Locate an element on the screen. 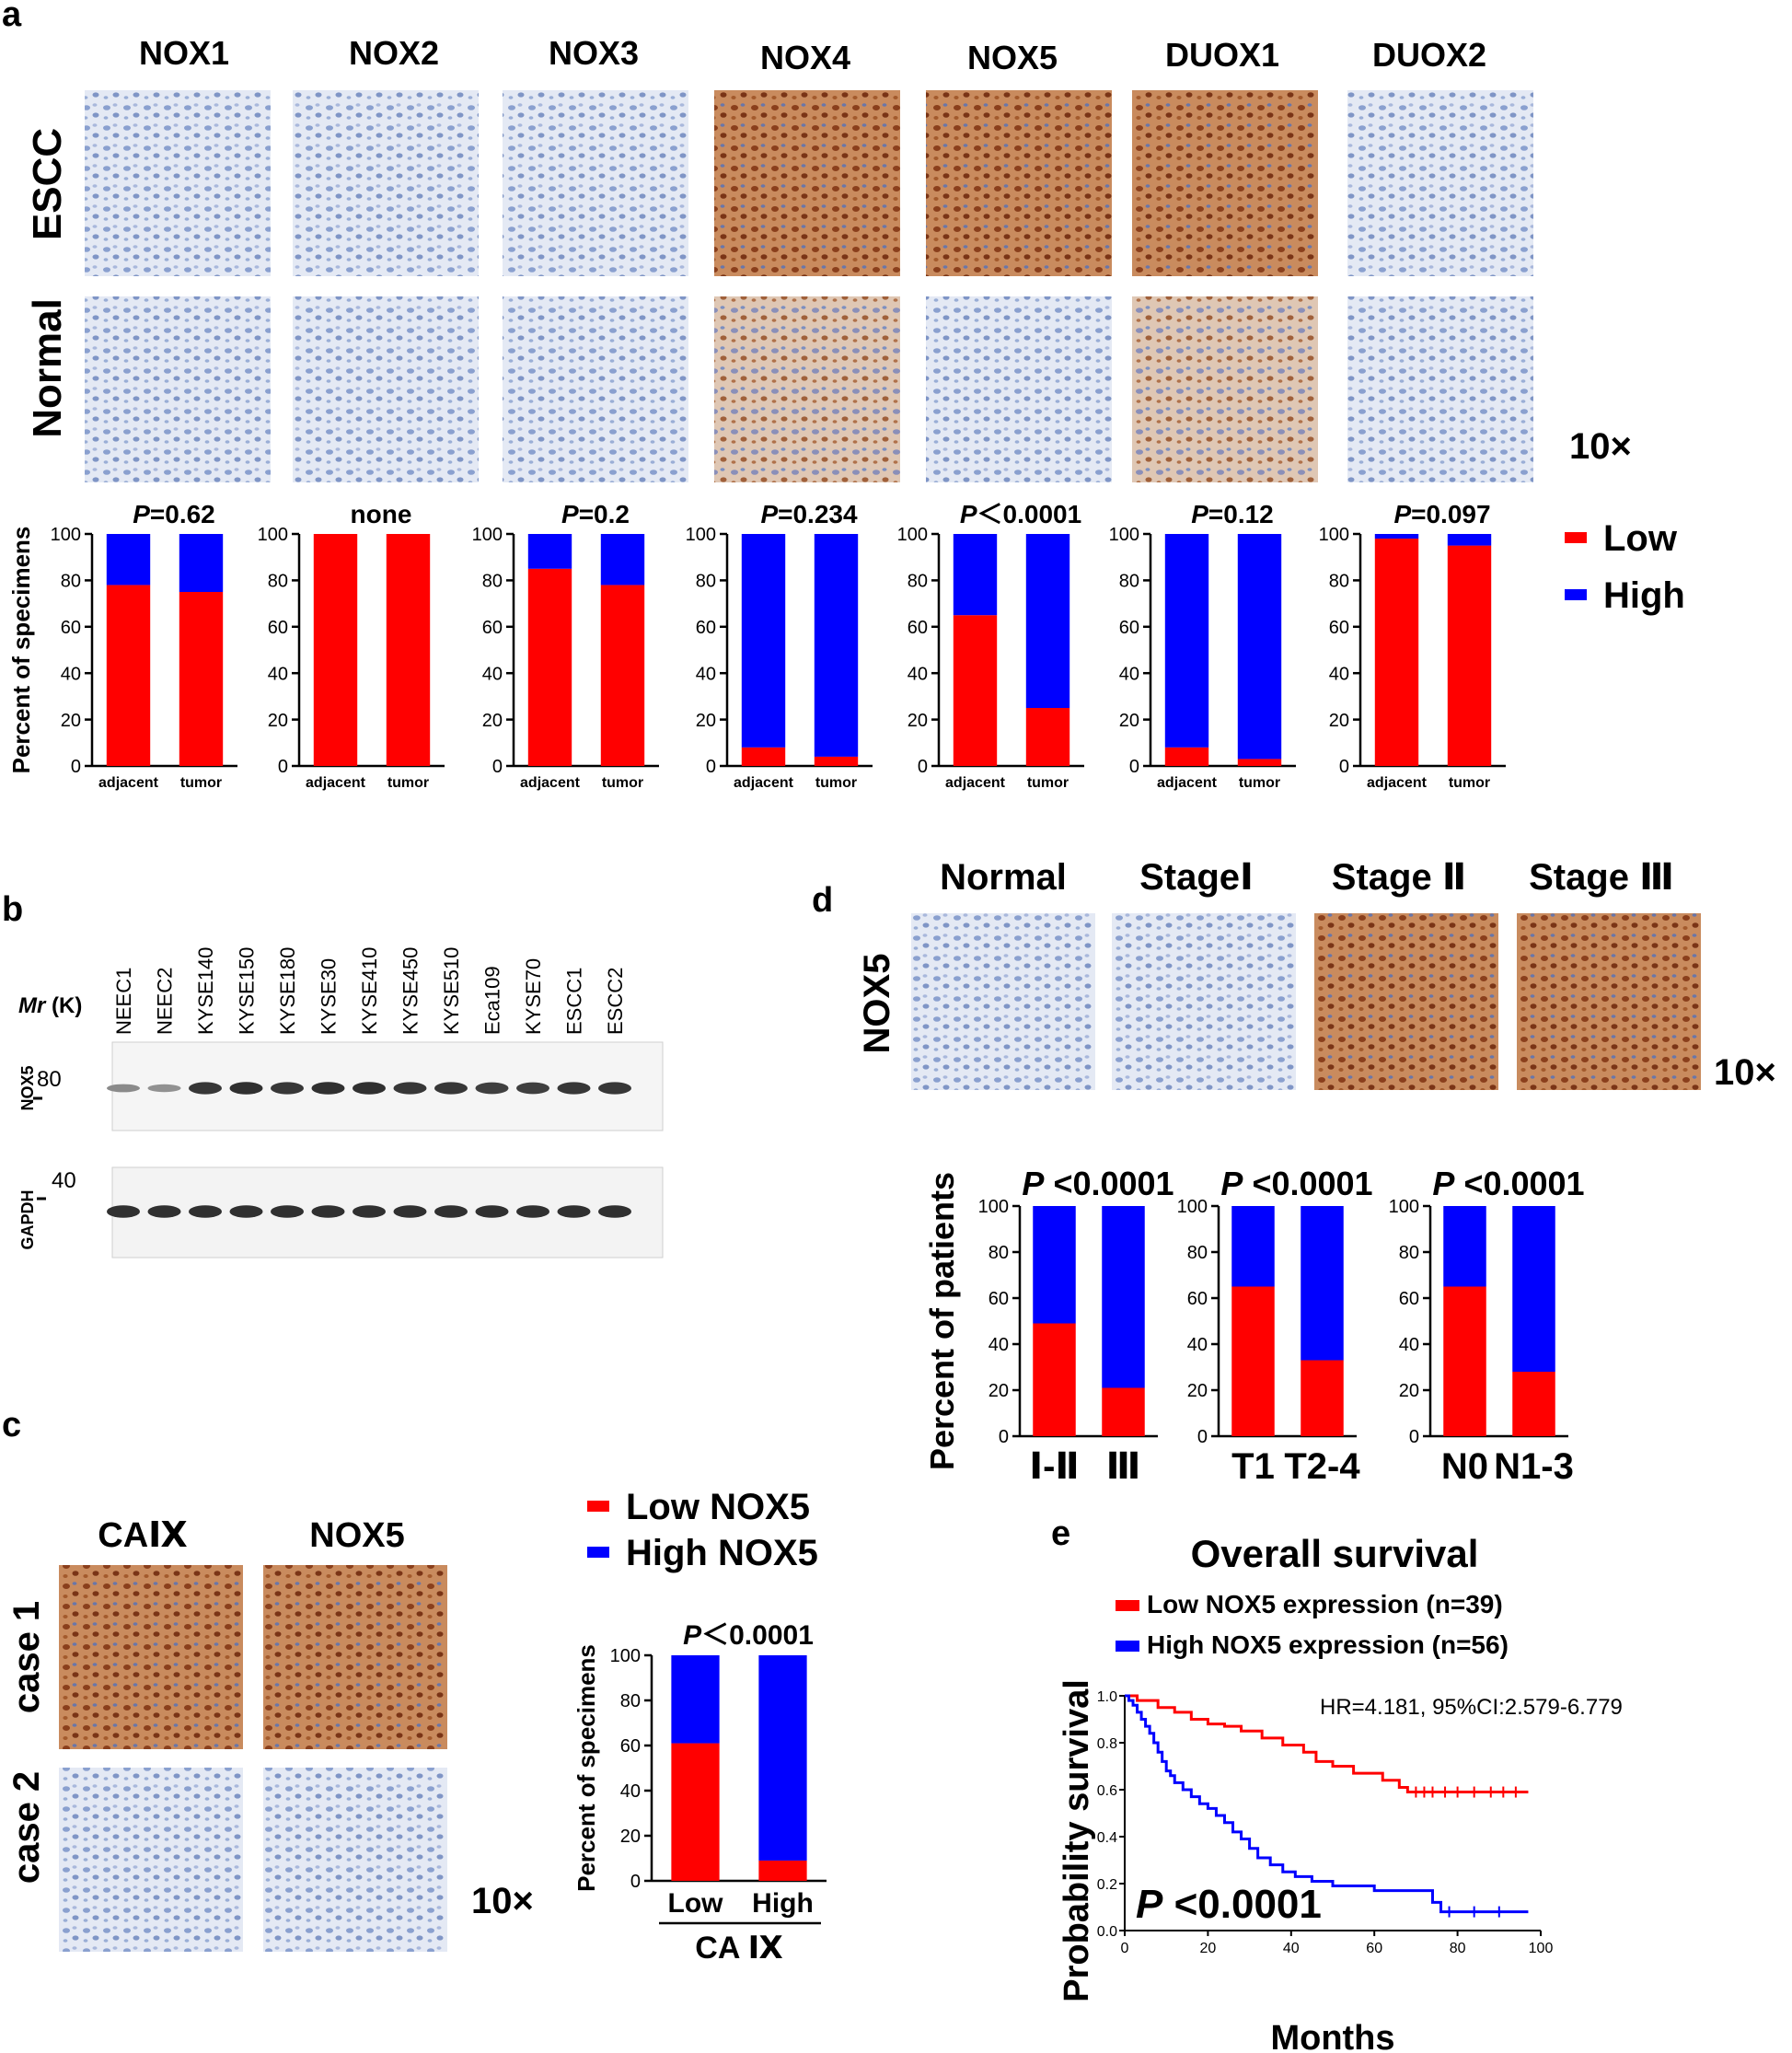 The height and width of the screenshot is (2053, 1792). chart-title: P=0.62 is located at coordinates (174, 514).